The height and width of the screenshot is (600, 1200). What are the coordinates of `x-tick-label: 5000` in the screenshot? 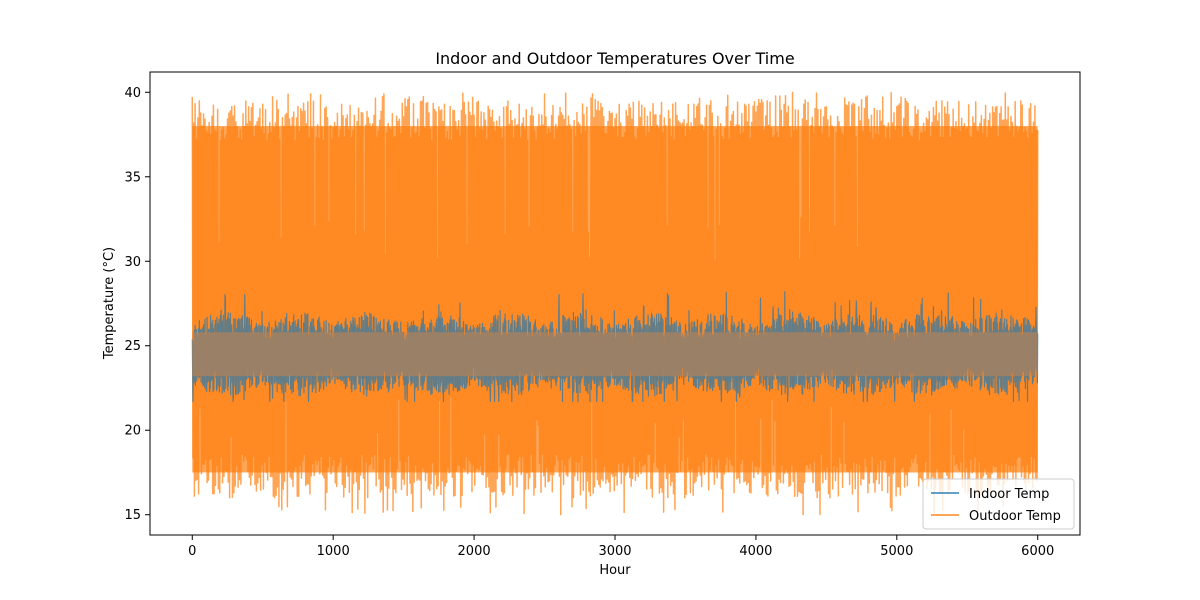 It's located at (896, 551).